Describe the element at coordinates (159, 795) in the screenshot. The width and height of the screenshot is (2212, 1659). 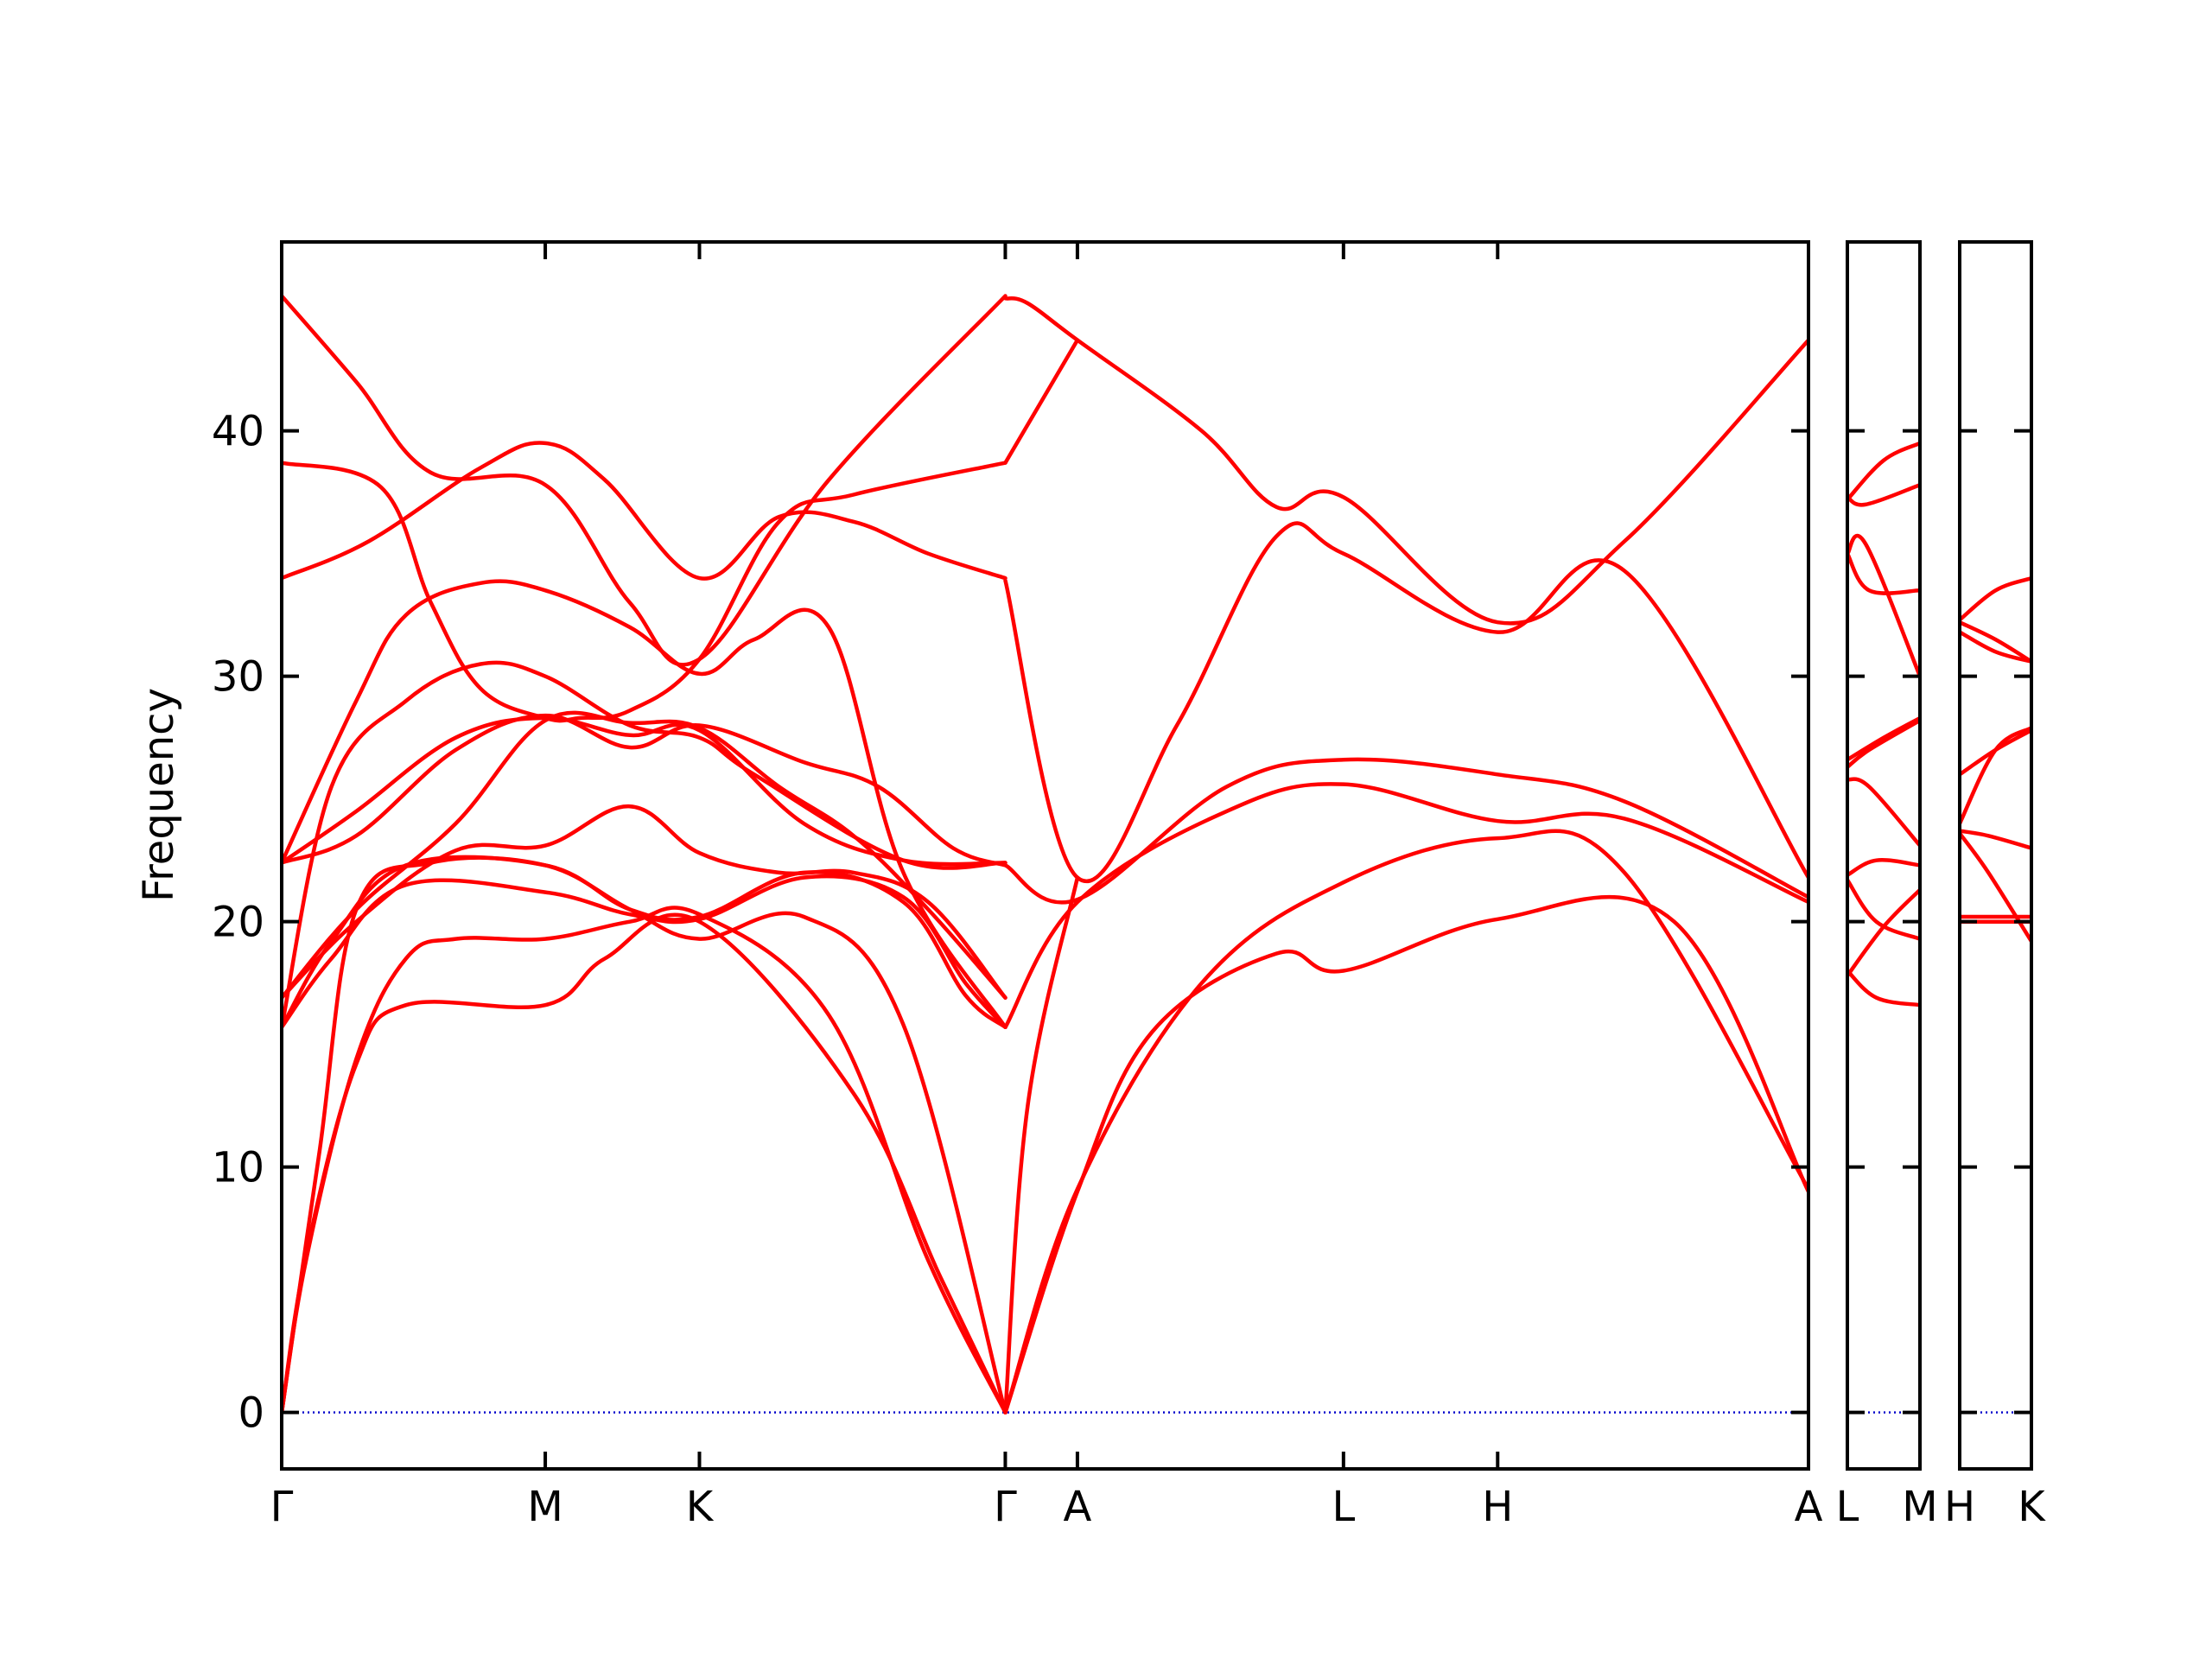
I see `y-axis-label: Frequency` at that location.